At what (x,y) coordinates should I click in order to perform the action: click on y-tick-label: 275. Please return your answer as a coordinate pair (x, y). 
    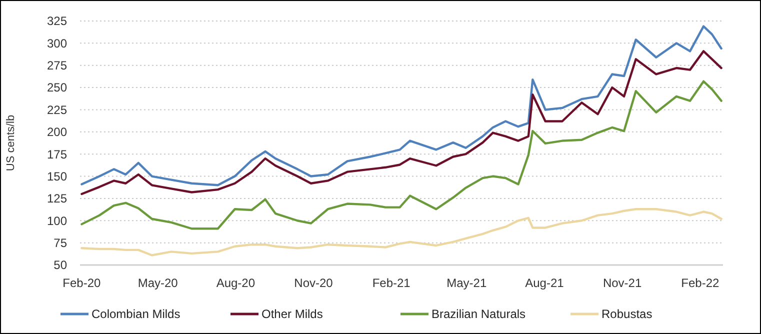
    Looking at the image, I should click on (57, 65).